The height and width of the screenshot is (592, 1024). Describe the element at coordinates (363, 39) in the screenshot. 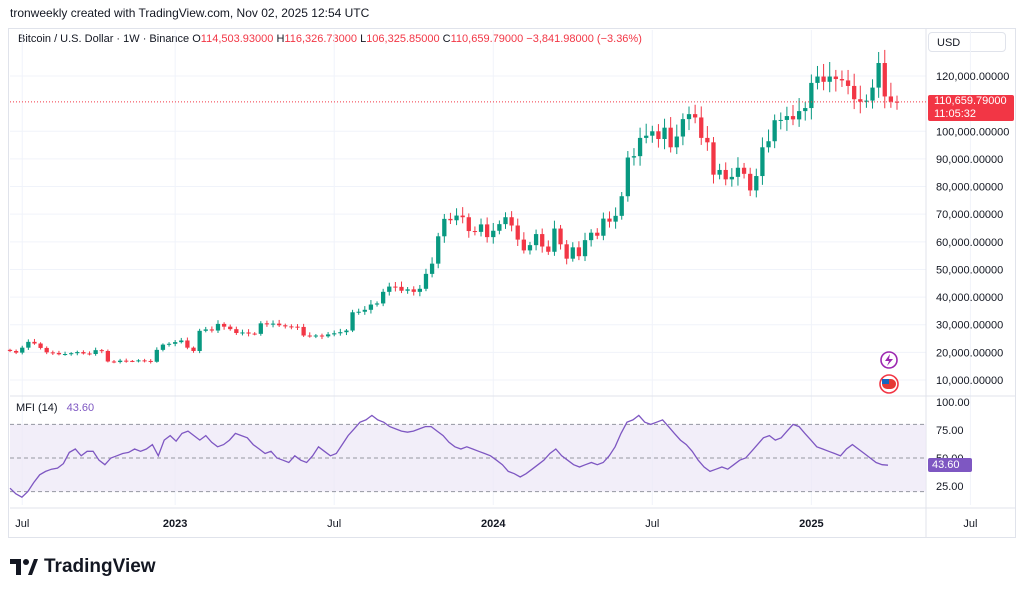

I see `low-label: L` at that location.